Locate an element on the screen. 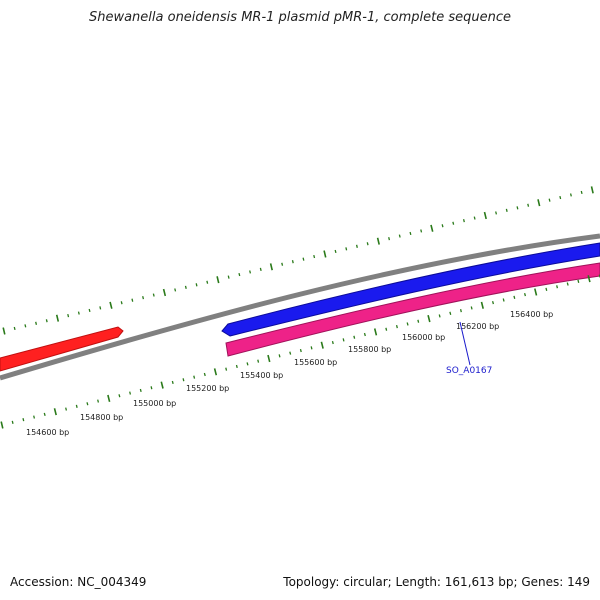  red-feature-arrow is located at coordinates (62, 349).